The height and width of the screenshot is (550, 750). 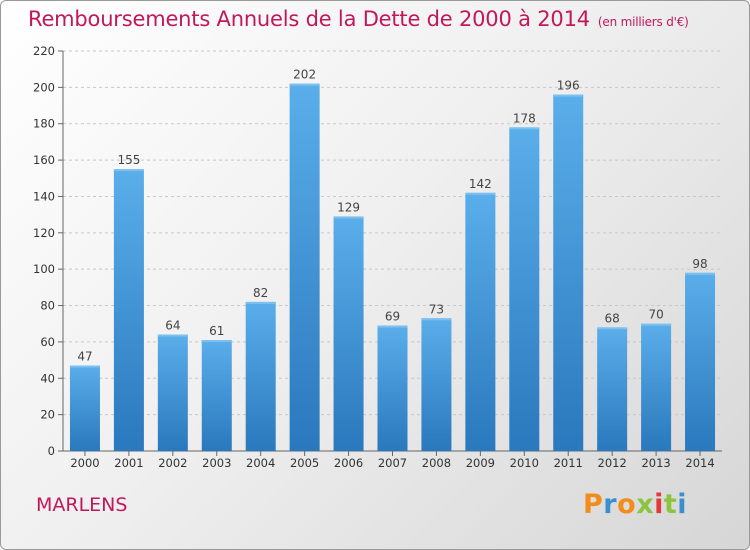 What do you see at coordinates (436, 463) in the screenshot?
I see `x-tick-label-2008: 2008` at bounding box center [436, 463].